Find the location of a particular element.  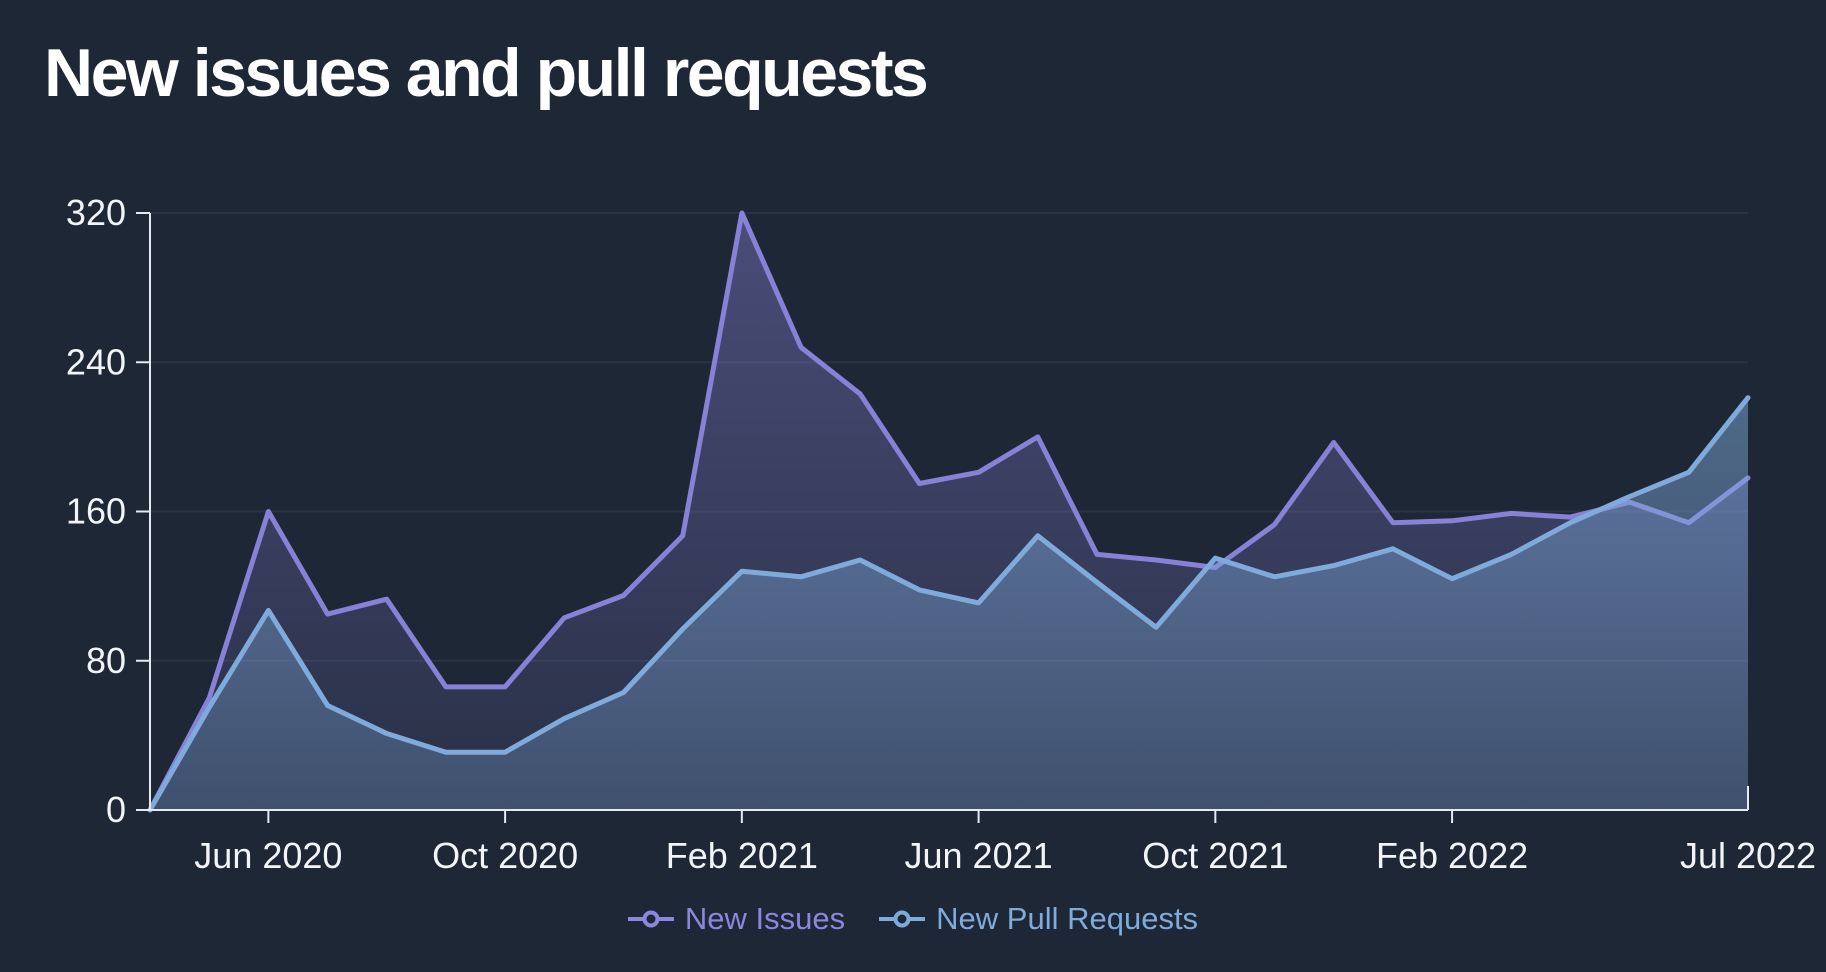

y-tick-label-160: 160 is located at coordinates (96, 511).